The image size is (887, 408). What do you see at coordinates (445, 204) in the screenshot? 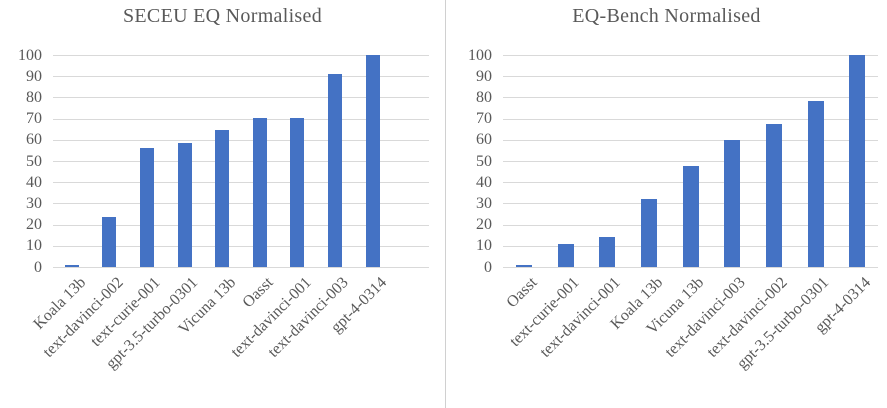
I see `panel-divider` at bounding box center [445, 204].